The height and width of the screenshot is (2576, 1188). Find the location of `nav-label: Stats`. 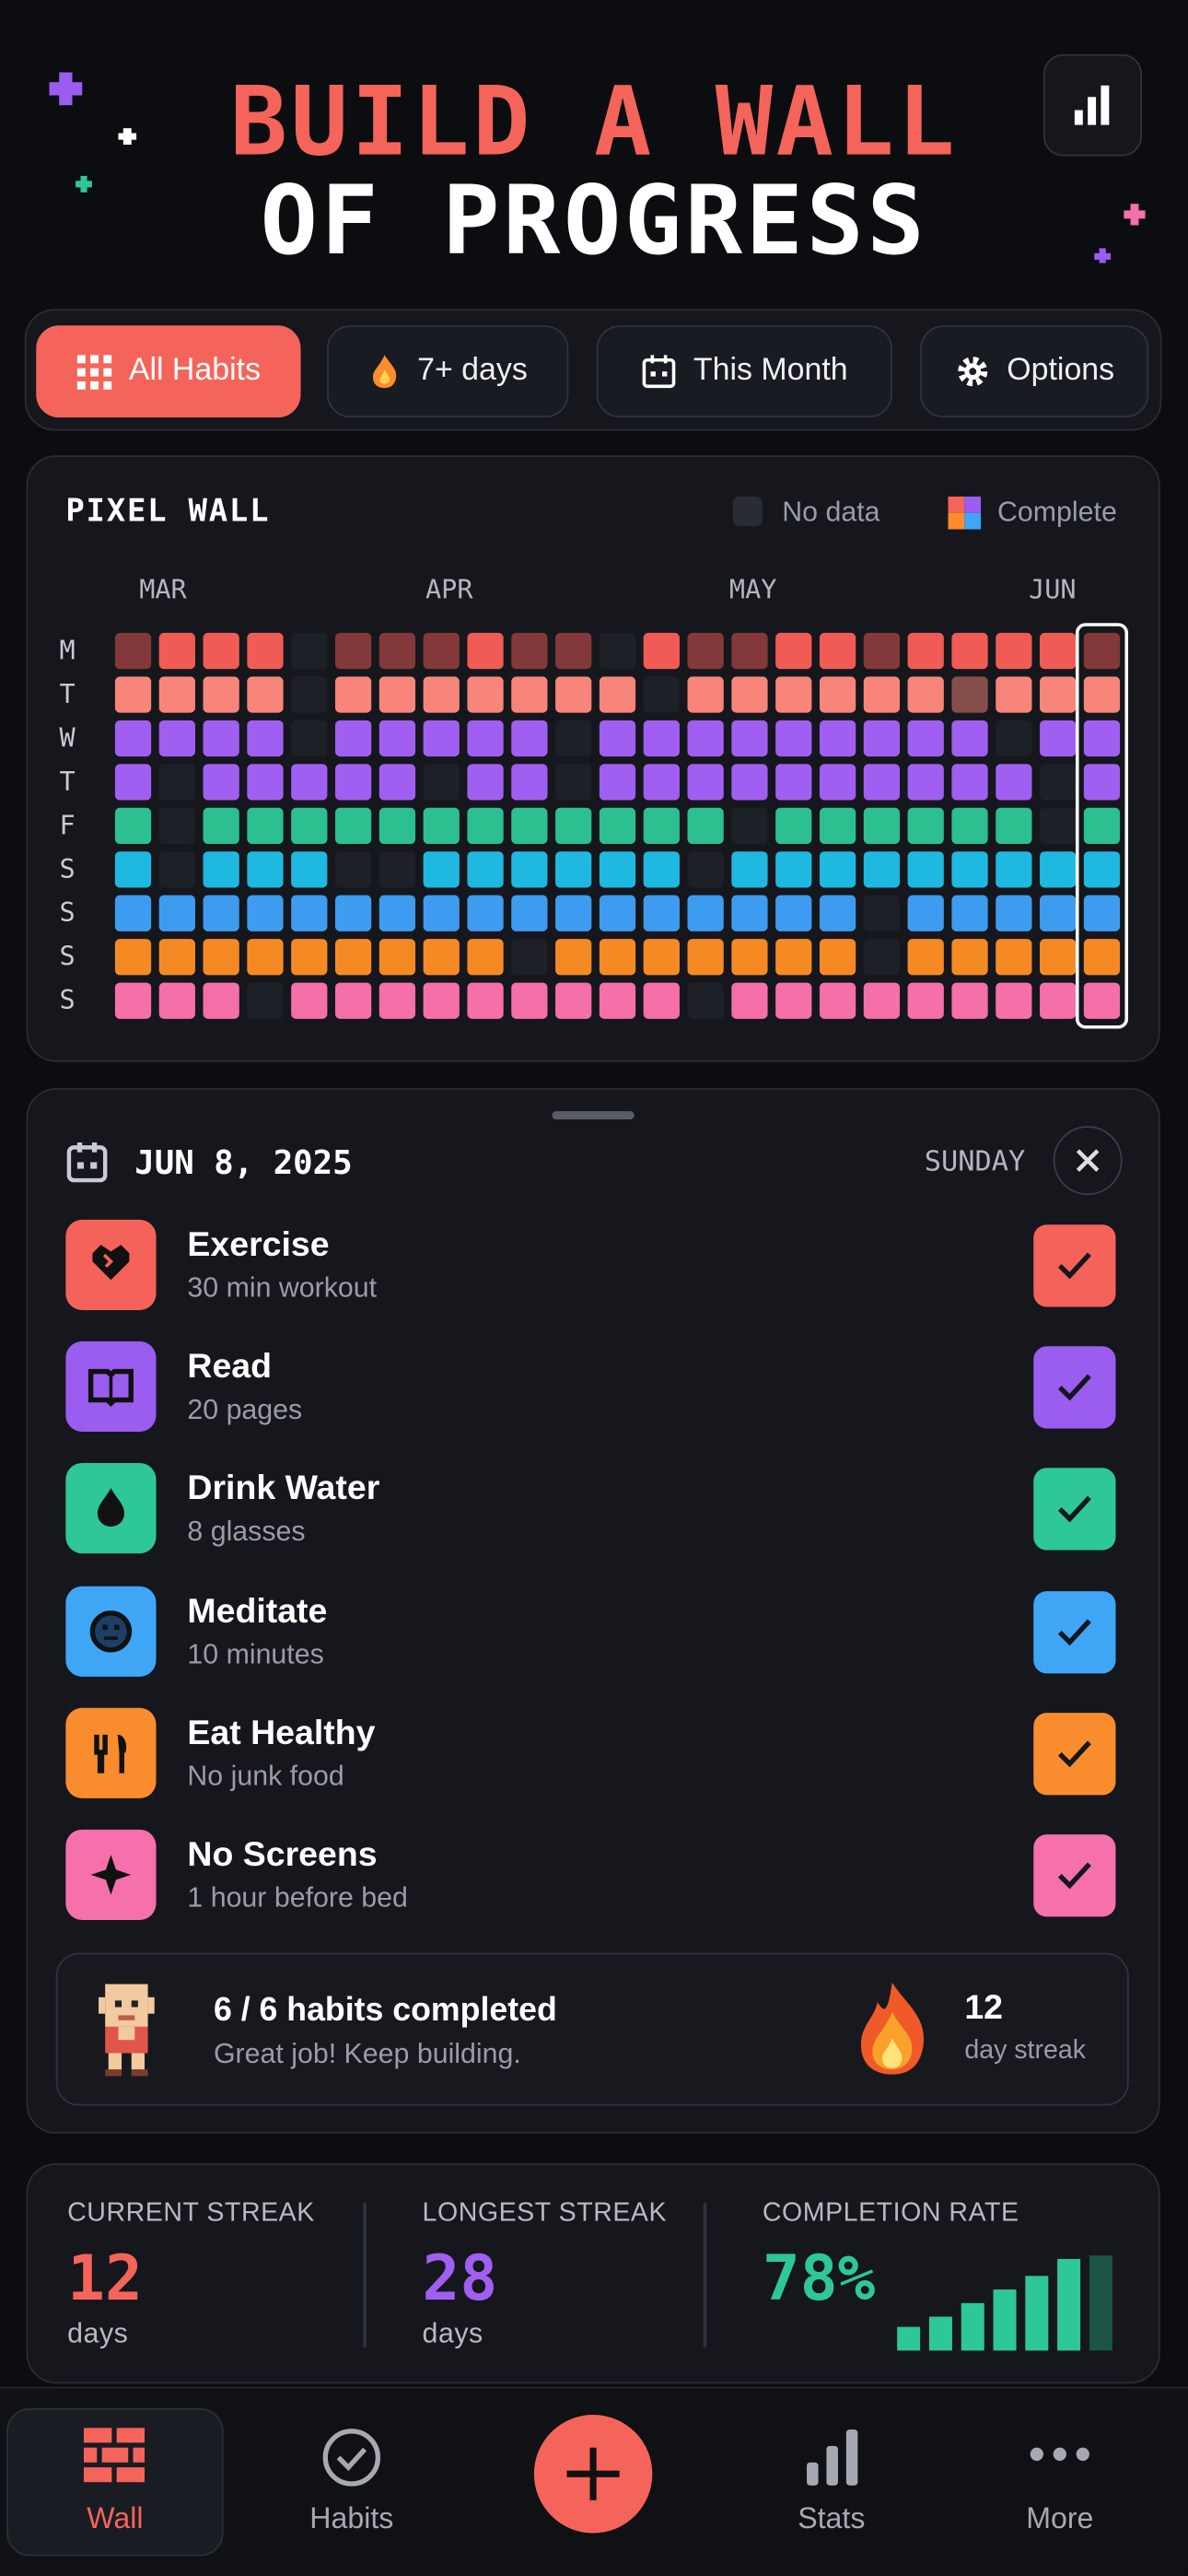

nav-label: Stats is located at coordinates (832, 2518).